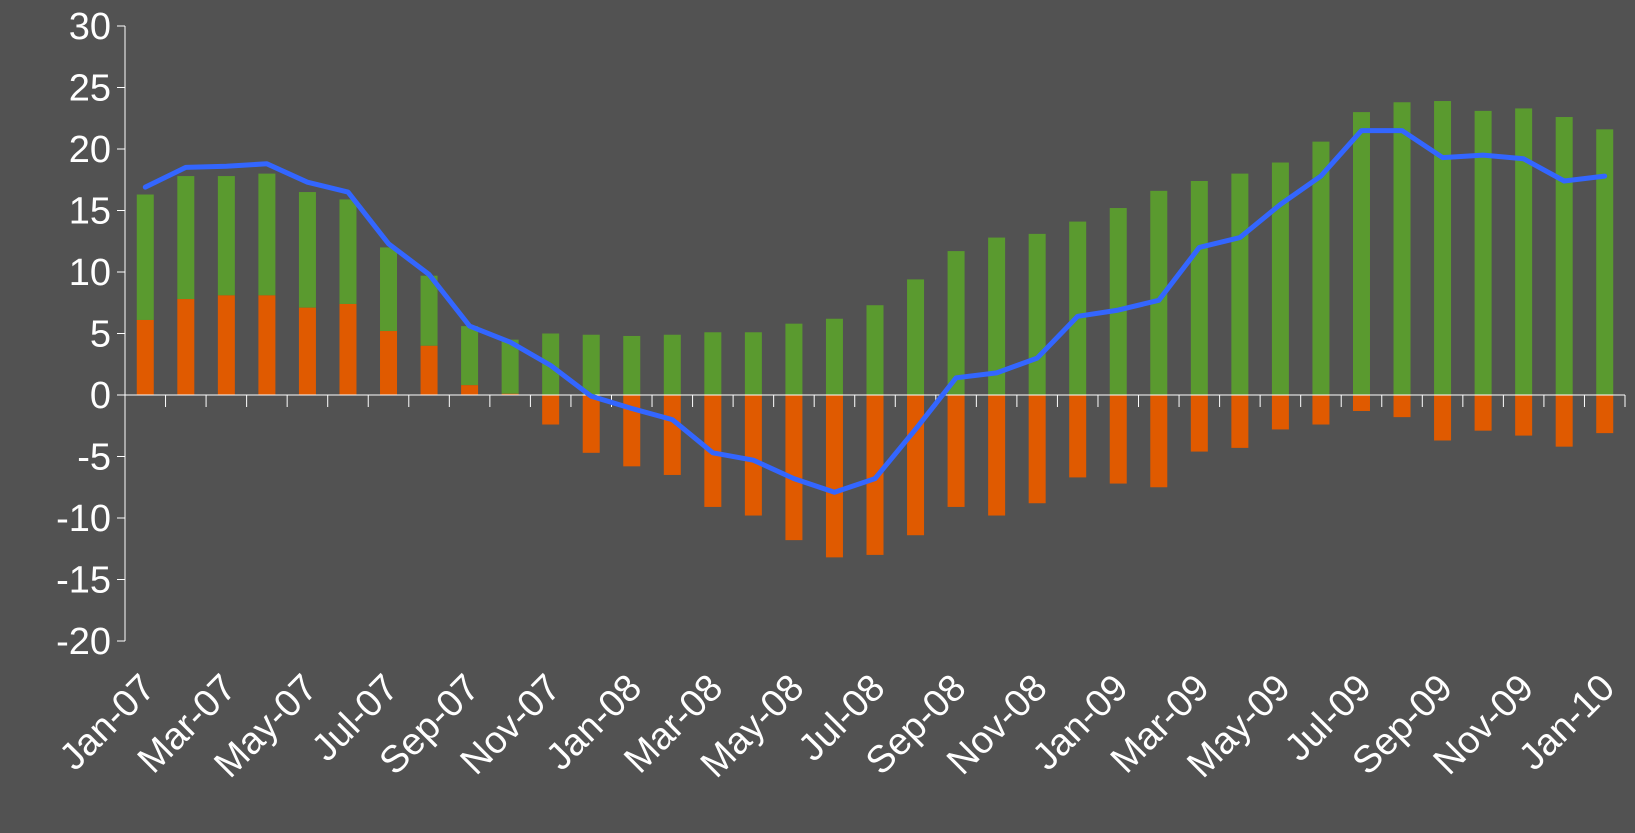  What do you see at coordinates (90, 273) in the screenshot?
I see `y-tick-label: 10` at bounding box center [90, 273].